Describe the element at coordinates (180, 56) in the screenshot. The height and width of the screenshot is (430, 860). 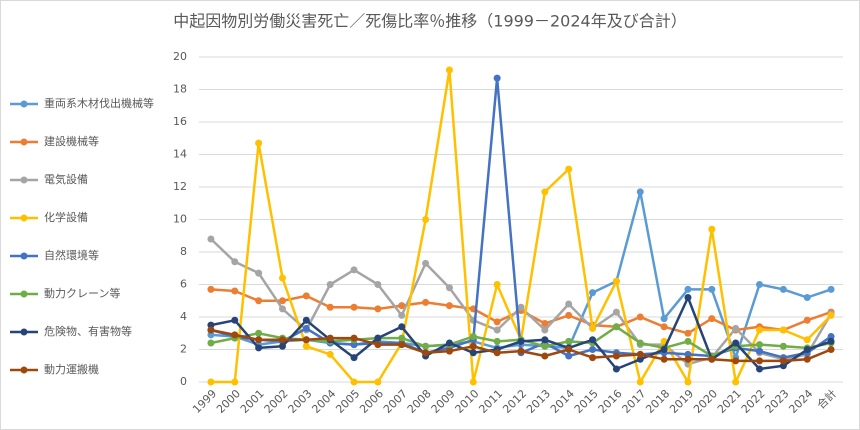
I see `y-tick-label: 20` at that location.